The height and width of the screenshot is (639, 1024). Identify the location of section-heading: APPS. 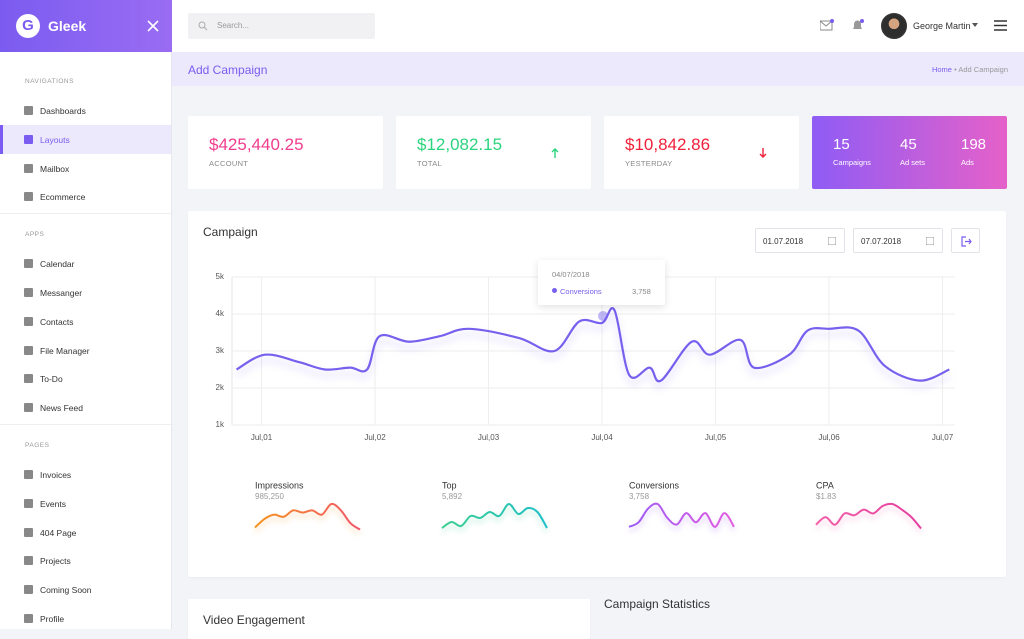
(35, 235).